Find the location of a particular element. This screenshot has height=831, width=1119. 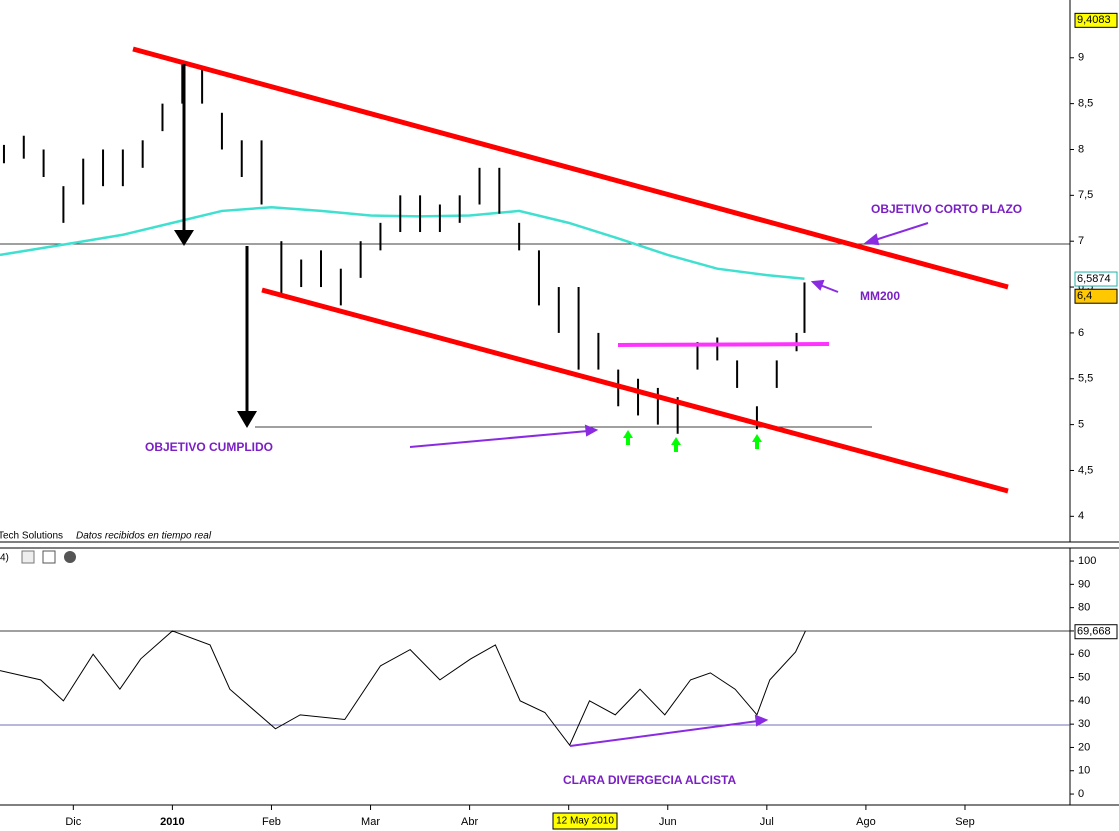

y-tick-label: 100 is located at coordinates (1087, 561).